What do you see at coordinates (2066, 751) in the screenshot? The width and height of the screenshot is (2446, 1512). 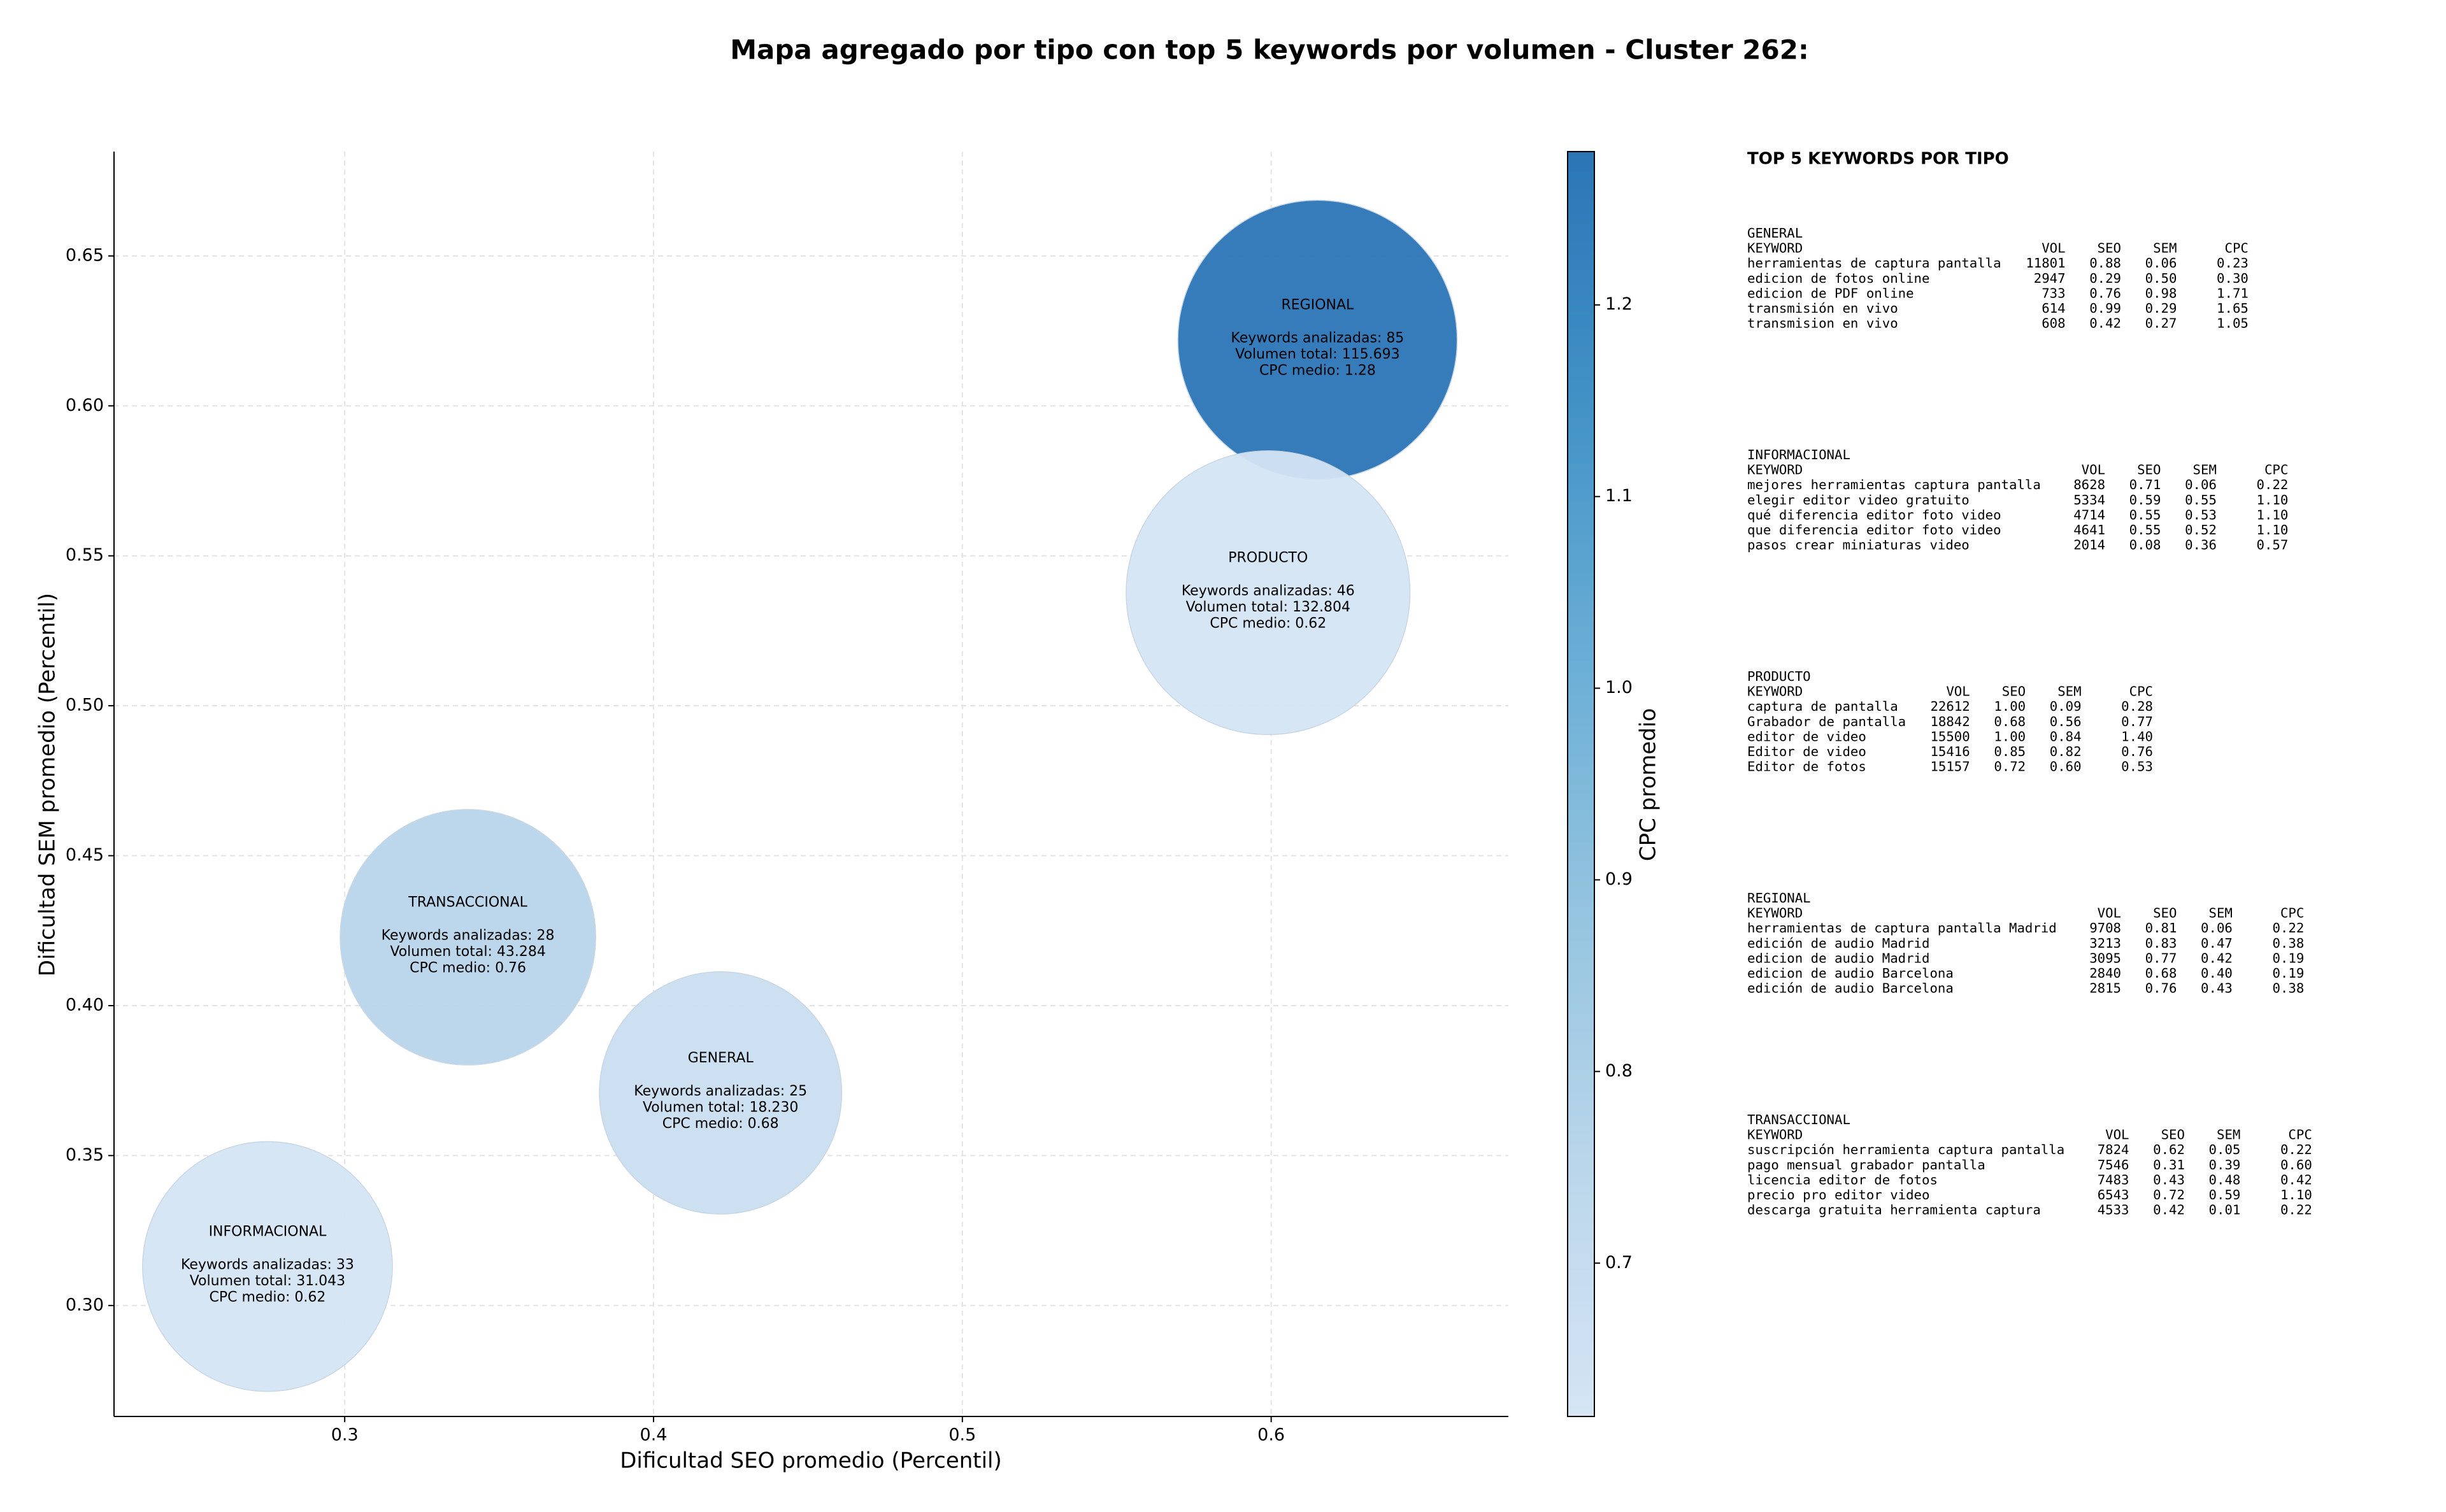 I see `table-cell: 0.82` at bounding box center [2066, 751].